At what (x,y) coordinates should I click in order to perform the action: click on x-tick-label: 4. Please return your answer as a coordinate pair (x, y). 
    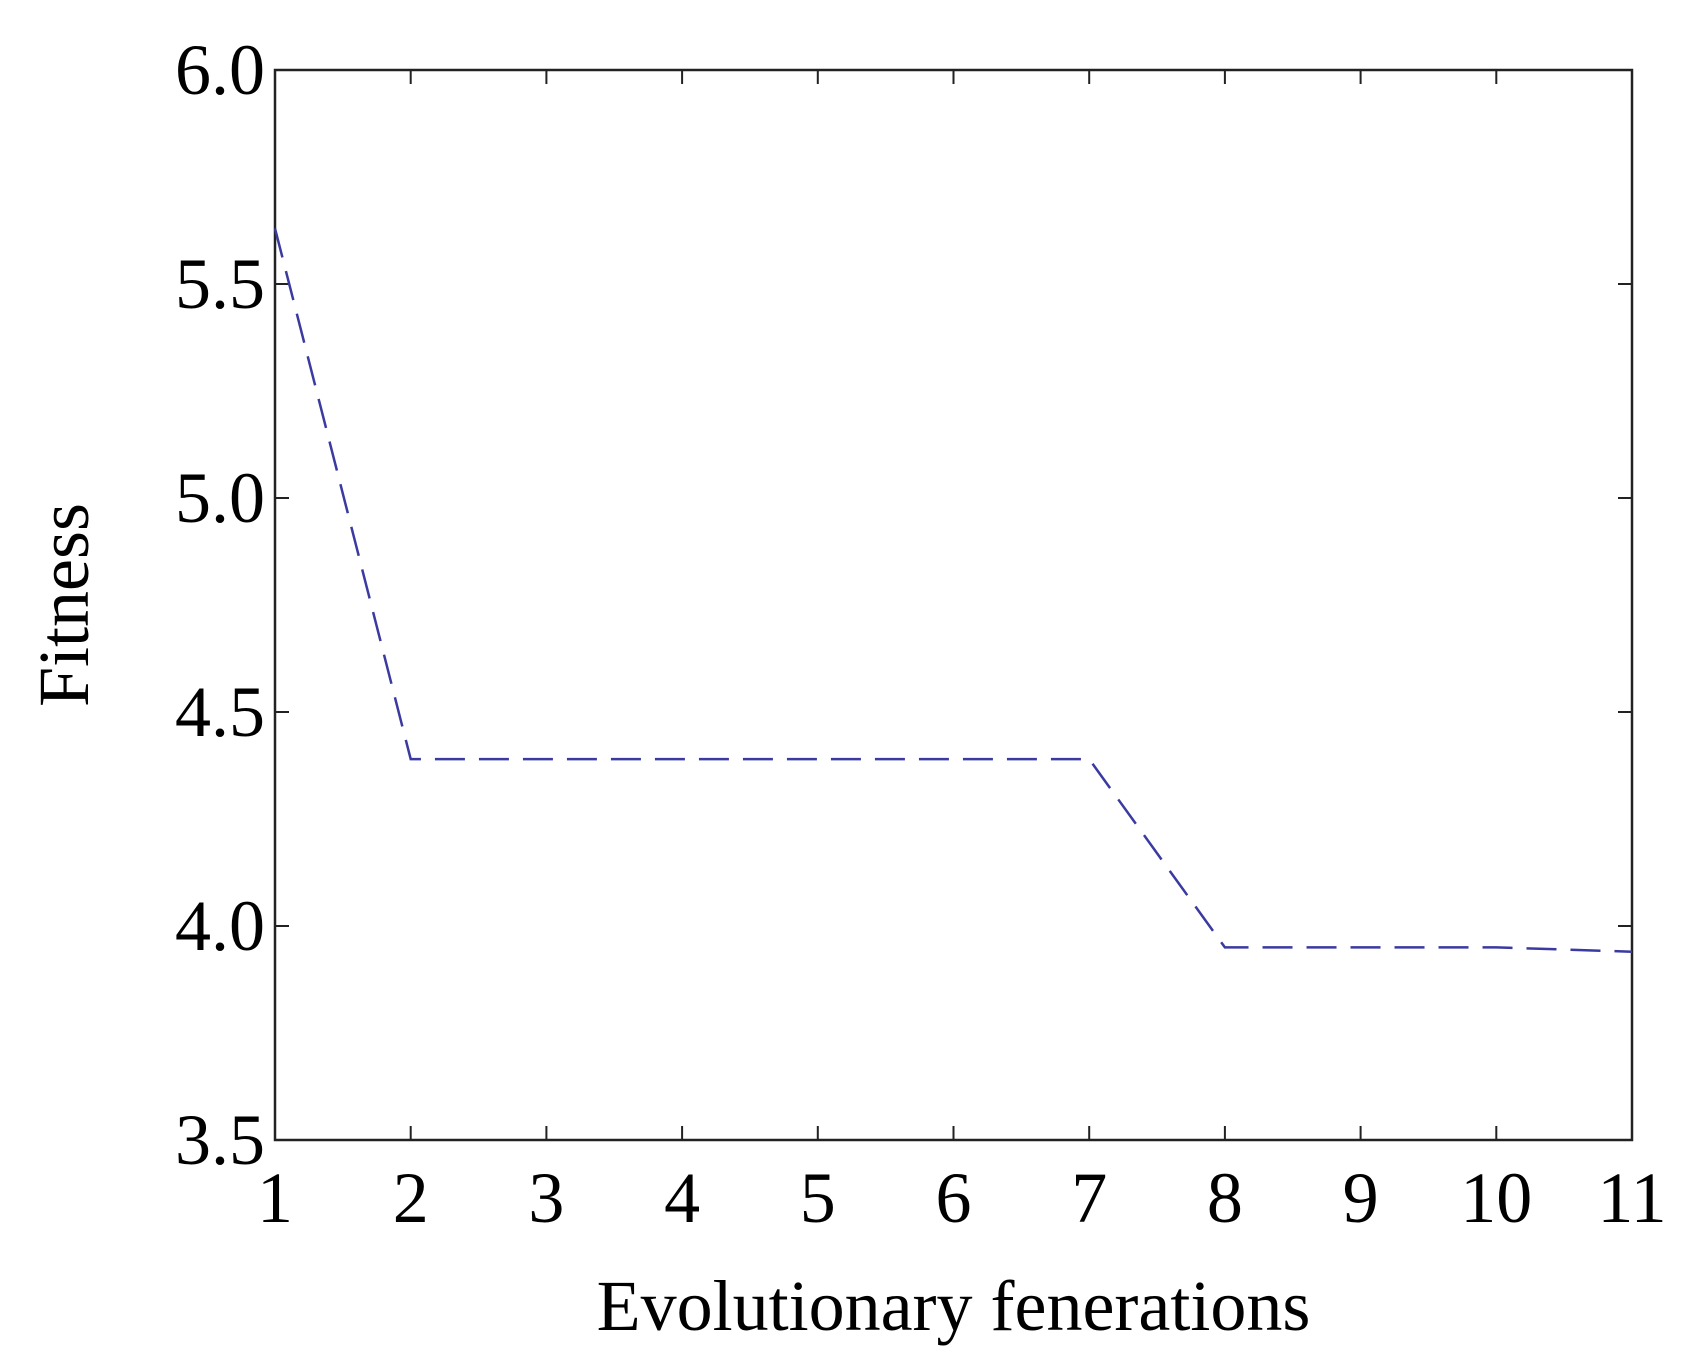
    Looking at the image, I should click on (682, 1198).